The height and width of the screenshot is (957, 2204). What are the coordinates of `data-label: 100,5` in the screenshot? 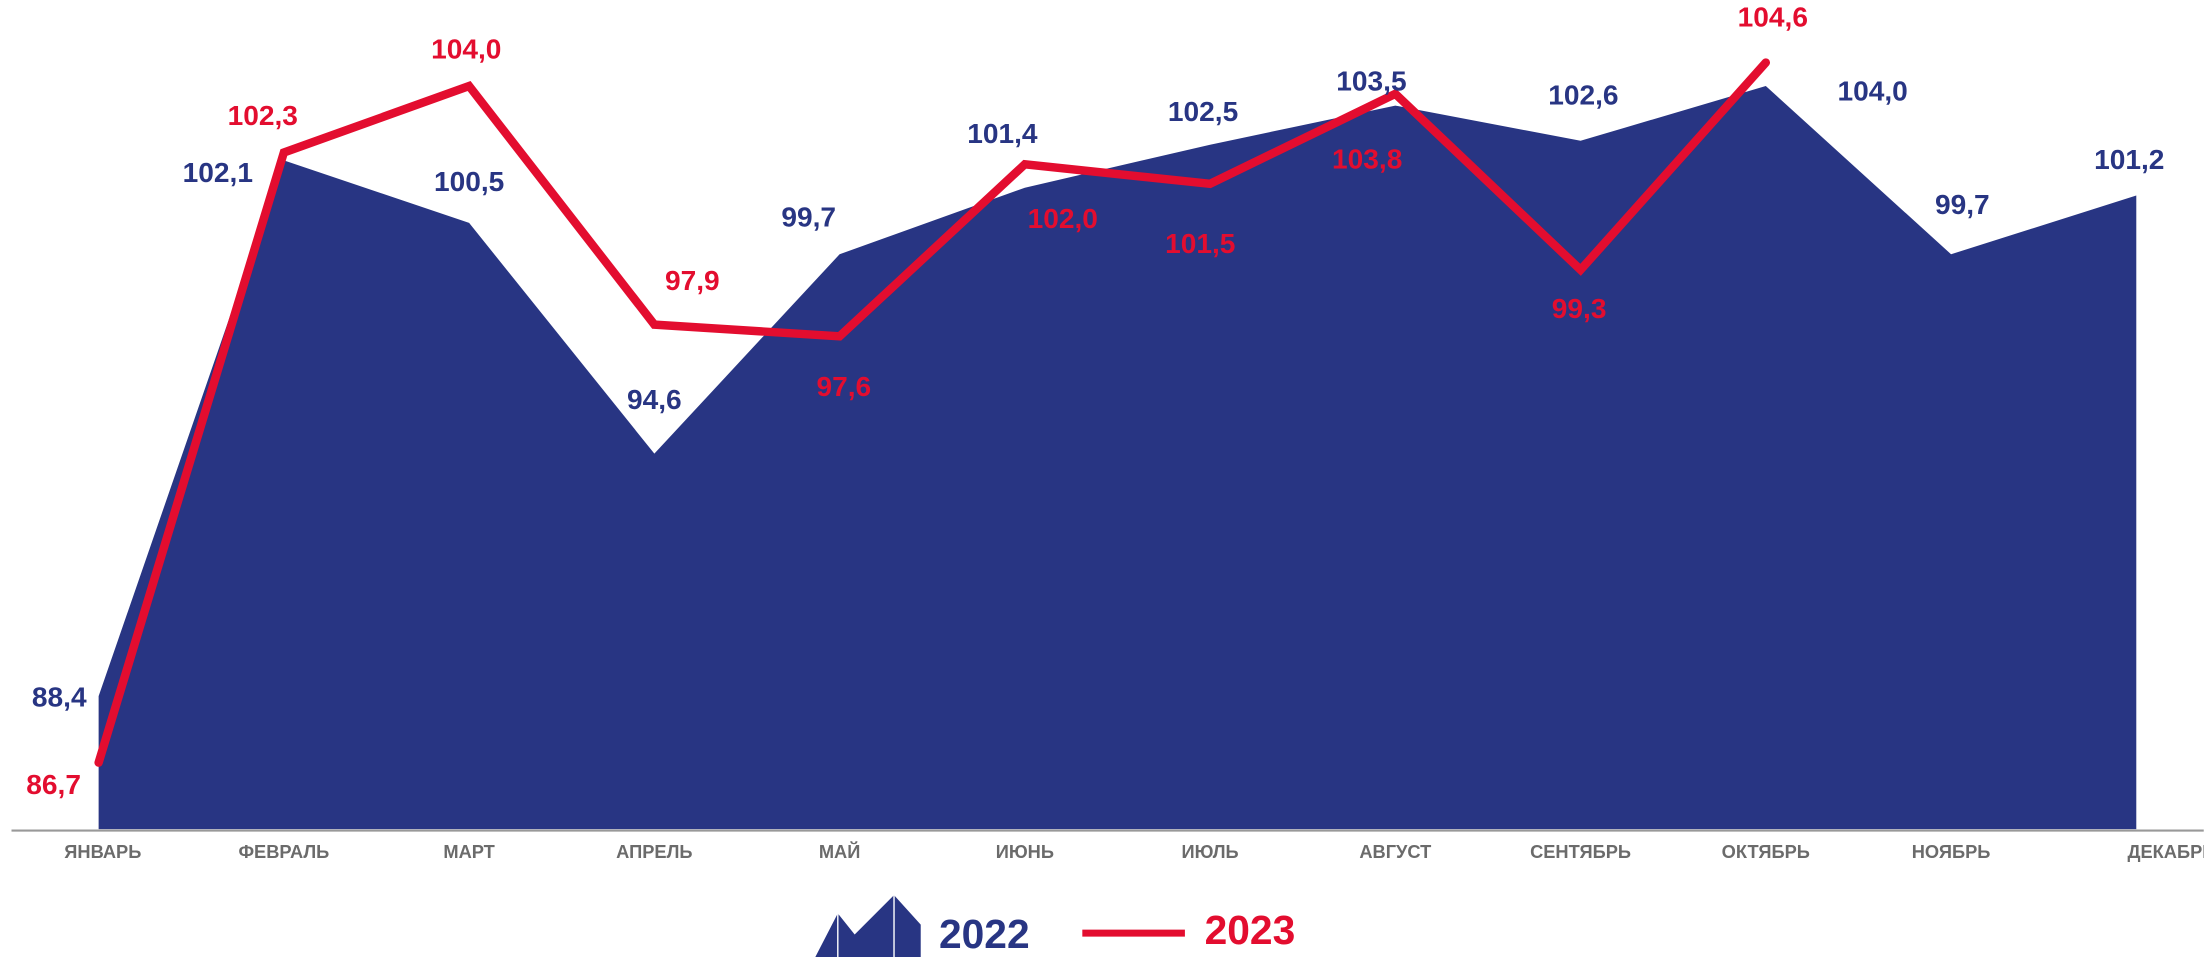 It's located at (469, 181).